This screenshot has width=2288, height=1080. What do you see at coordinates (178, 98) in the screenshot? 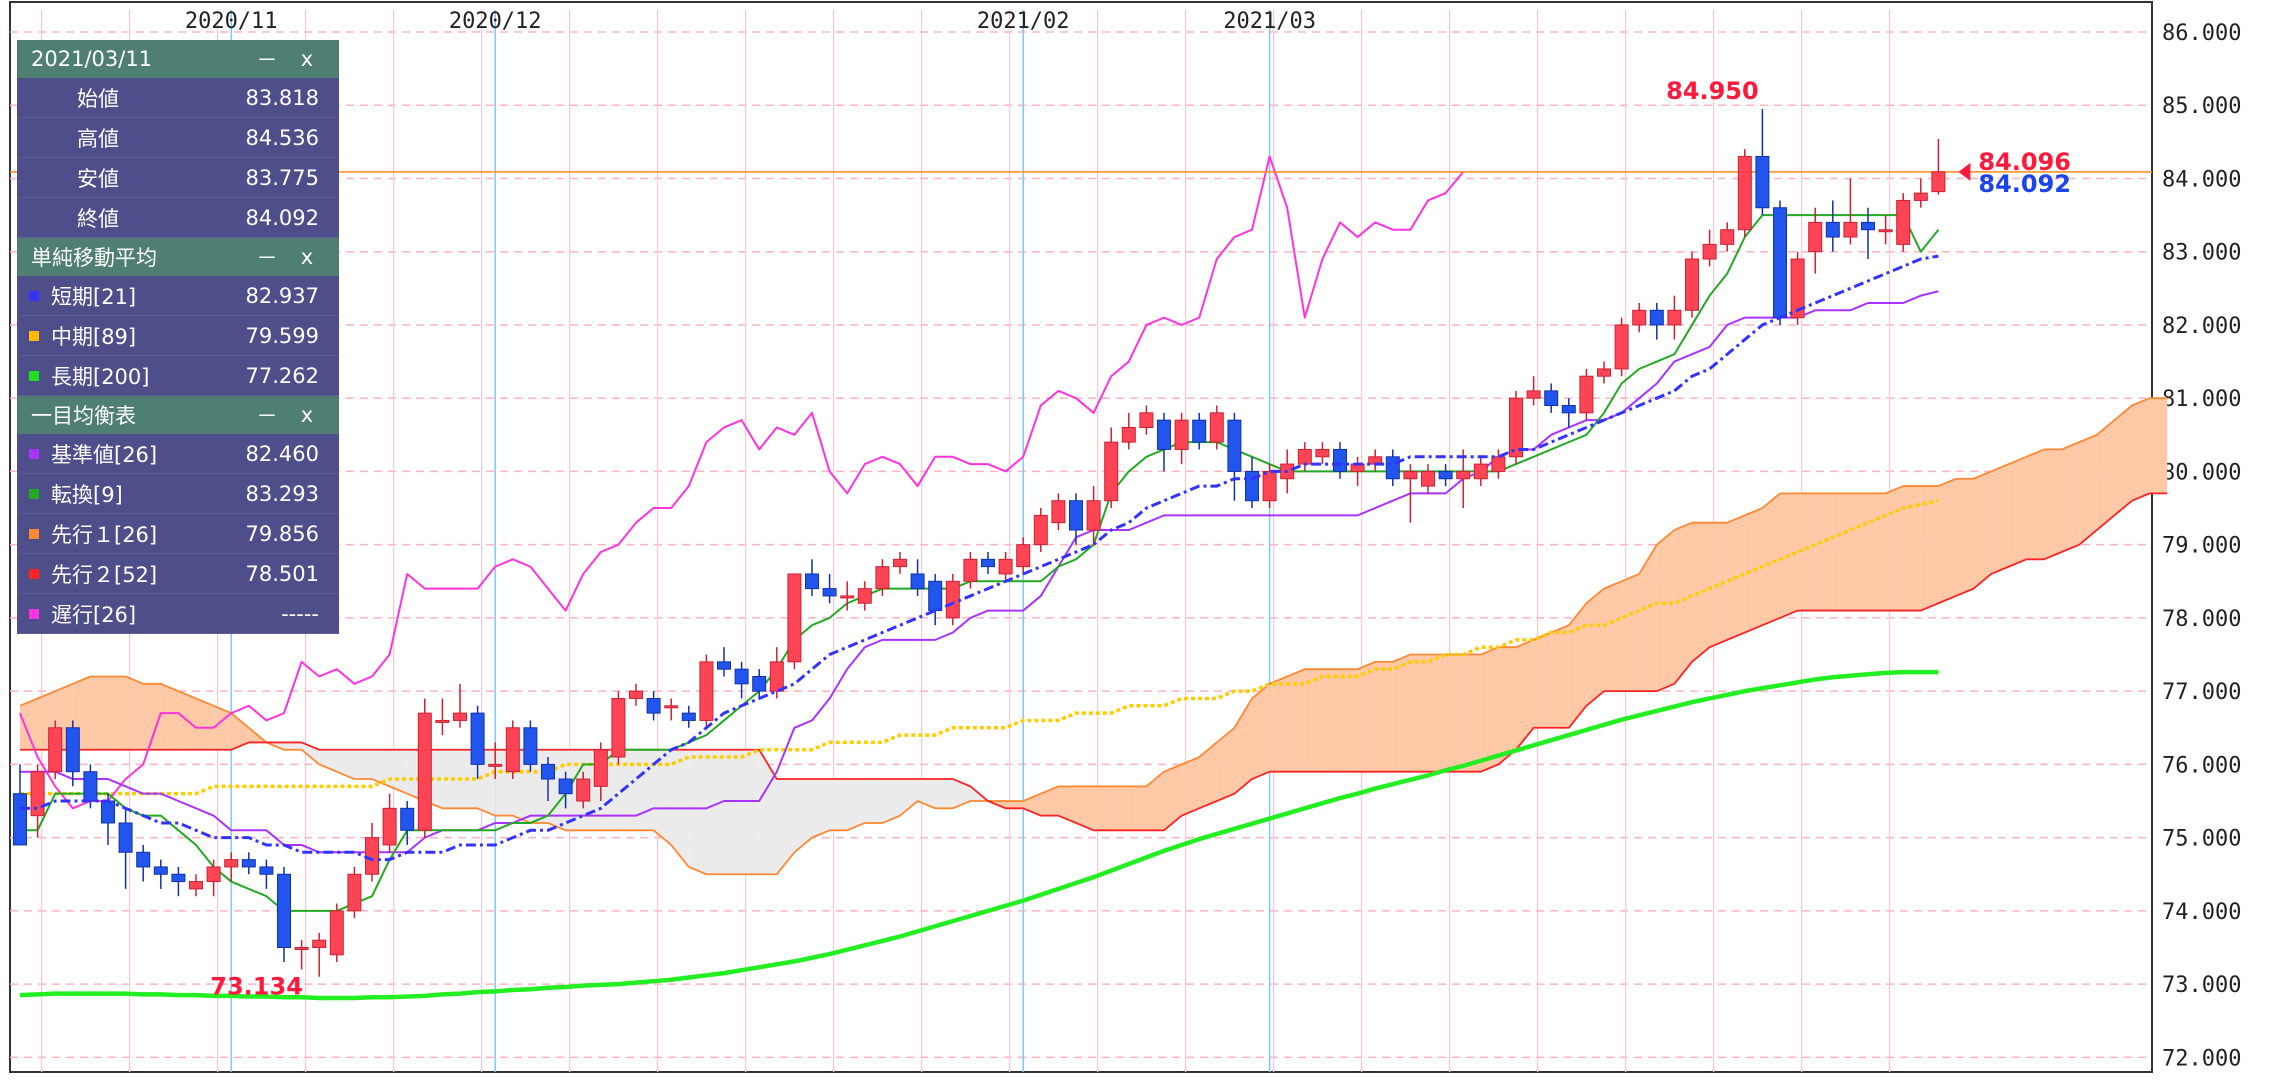
I see `ohlc-row: 始値 83.818` at bounding box center [178, 98].